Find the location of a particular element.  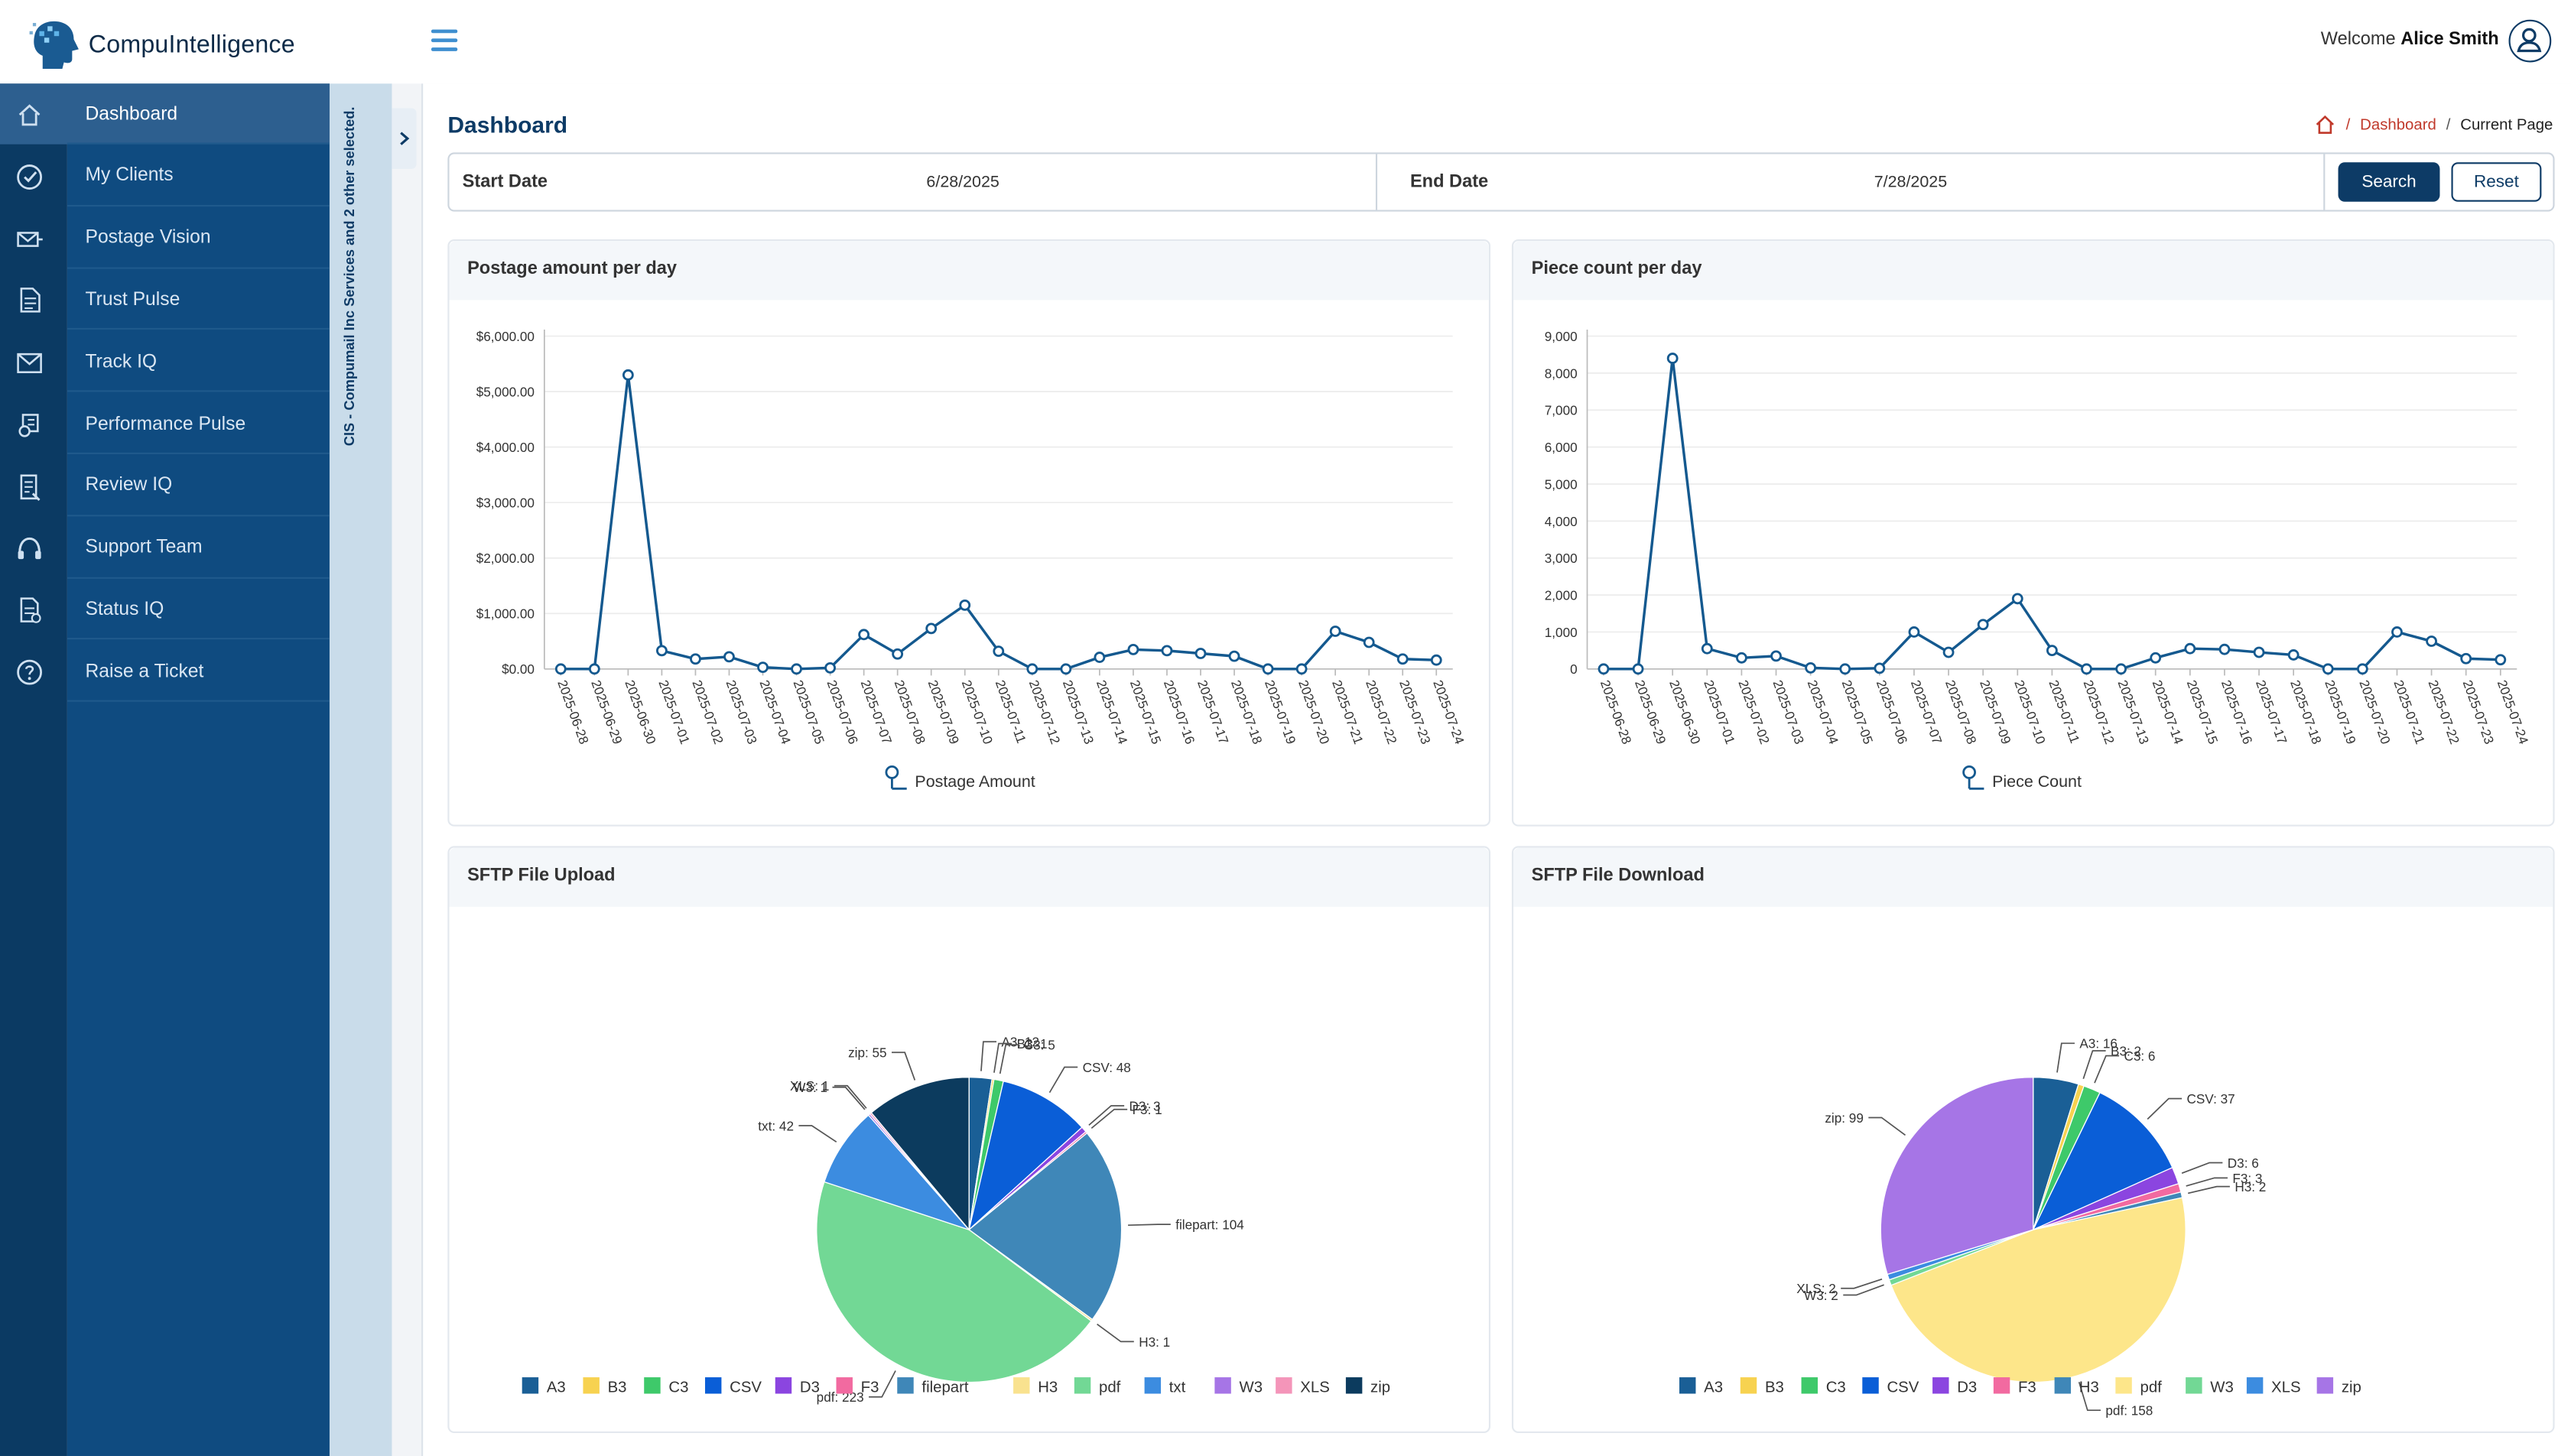

menu-toggle-button is located at coordinates (443, 40).